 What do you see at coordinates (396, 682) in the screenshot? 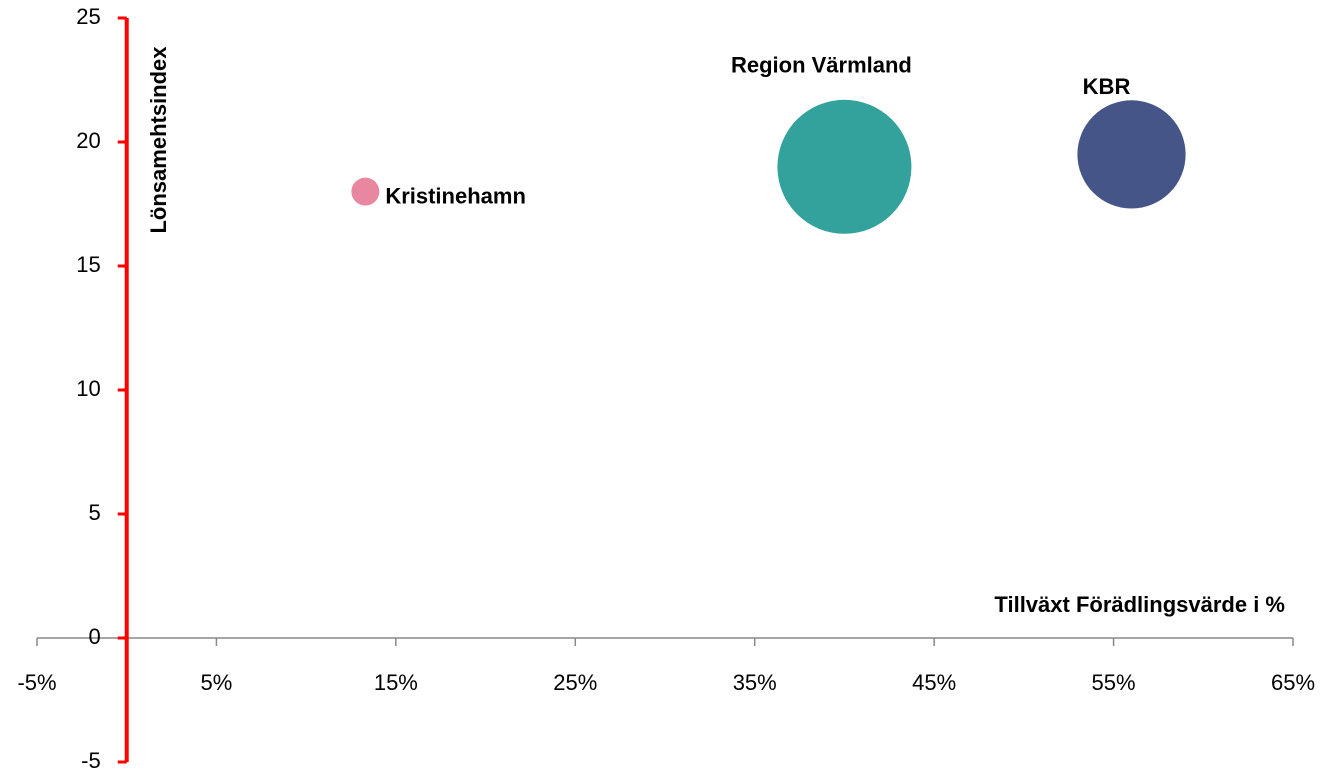
I see `x-tick-label: 15%` at bounding box center [396, 682].